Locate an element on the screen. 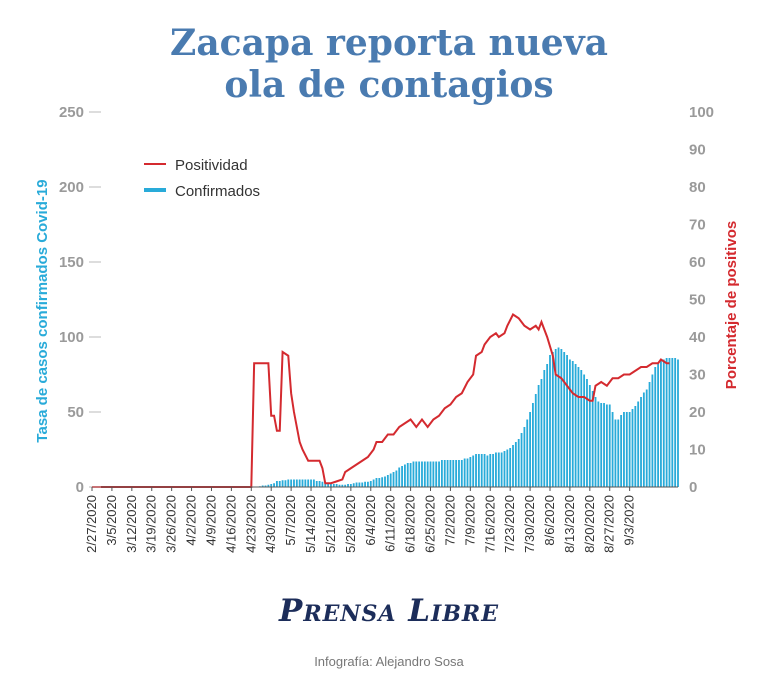 The width and height of the screenshot is (778, 678). y-left-tick-label: 150 is located at coordinates (71, 262).